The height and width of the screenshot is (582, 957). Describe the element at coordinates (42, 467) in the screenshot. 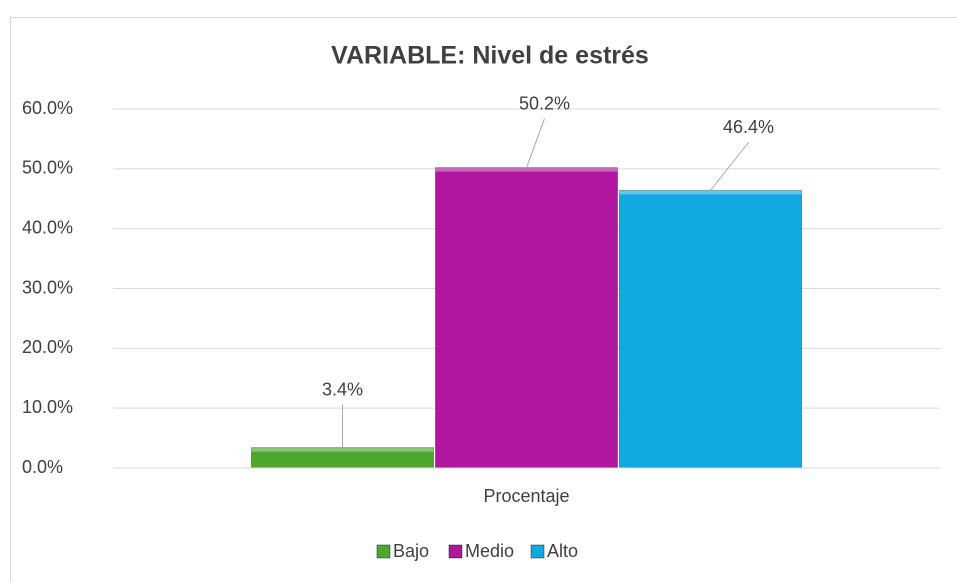

I see `y-tick-label: 0.0%` at that location.